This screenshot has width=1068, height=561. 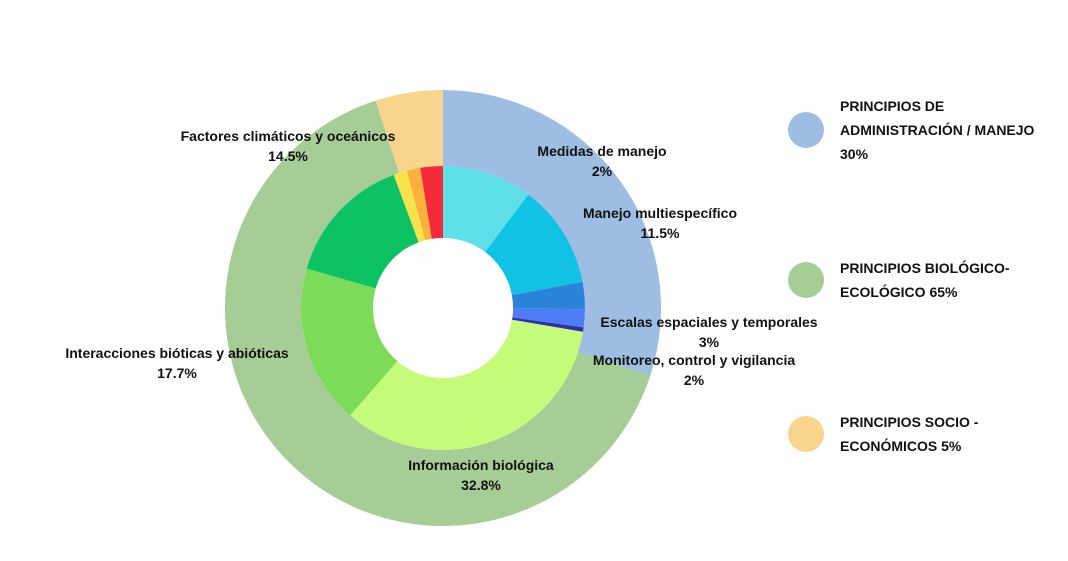 What do you see at coordinates (480, 475) in the screenshot?
I see `label-informacion-biologica: Información biológica 32.8%` at bounding box center [480, 475].